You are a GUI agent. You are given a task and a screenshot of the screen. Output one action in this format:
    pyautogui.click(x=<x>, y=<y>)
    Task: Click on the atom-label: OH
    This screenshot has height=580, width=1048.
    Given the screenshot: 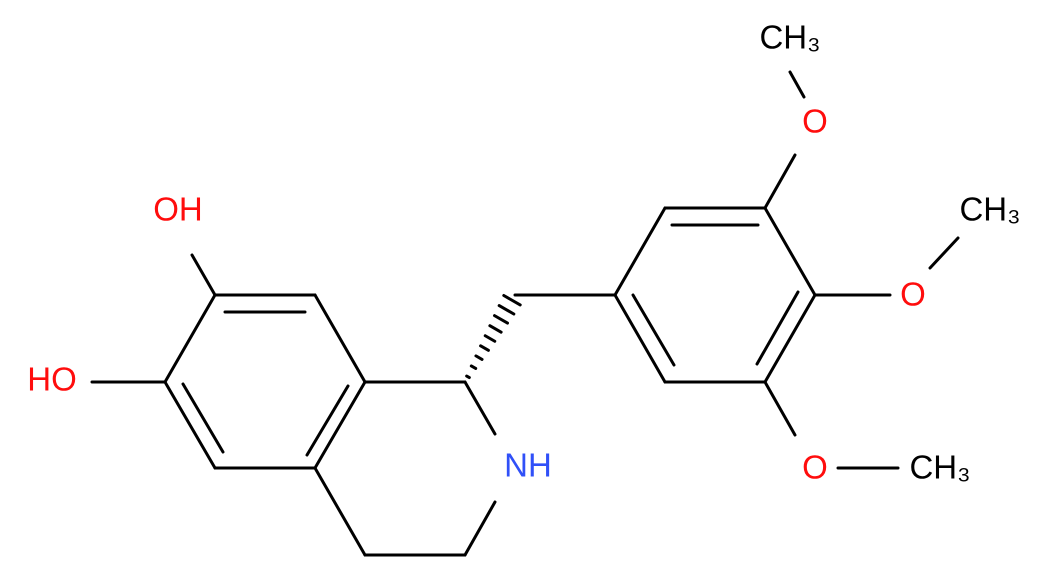 What is the action you would take?
    pyautogui.click(x=178, y=209)
    